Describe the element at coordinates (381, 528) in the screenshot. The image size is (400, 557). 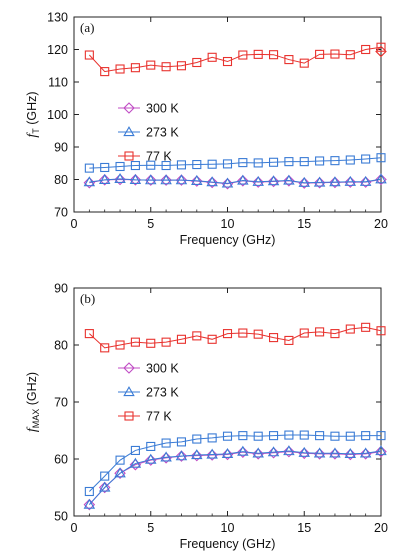
I see `x-tick-label: 20` at that location.